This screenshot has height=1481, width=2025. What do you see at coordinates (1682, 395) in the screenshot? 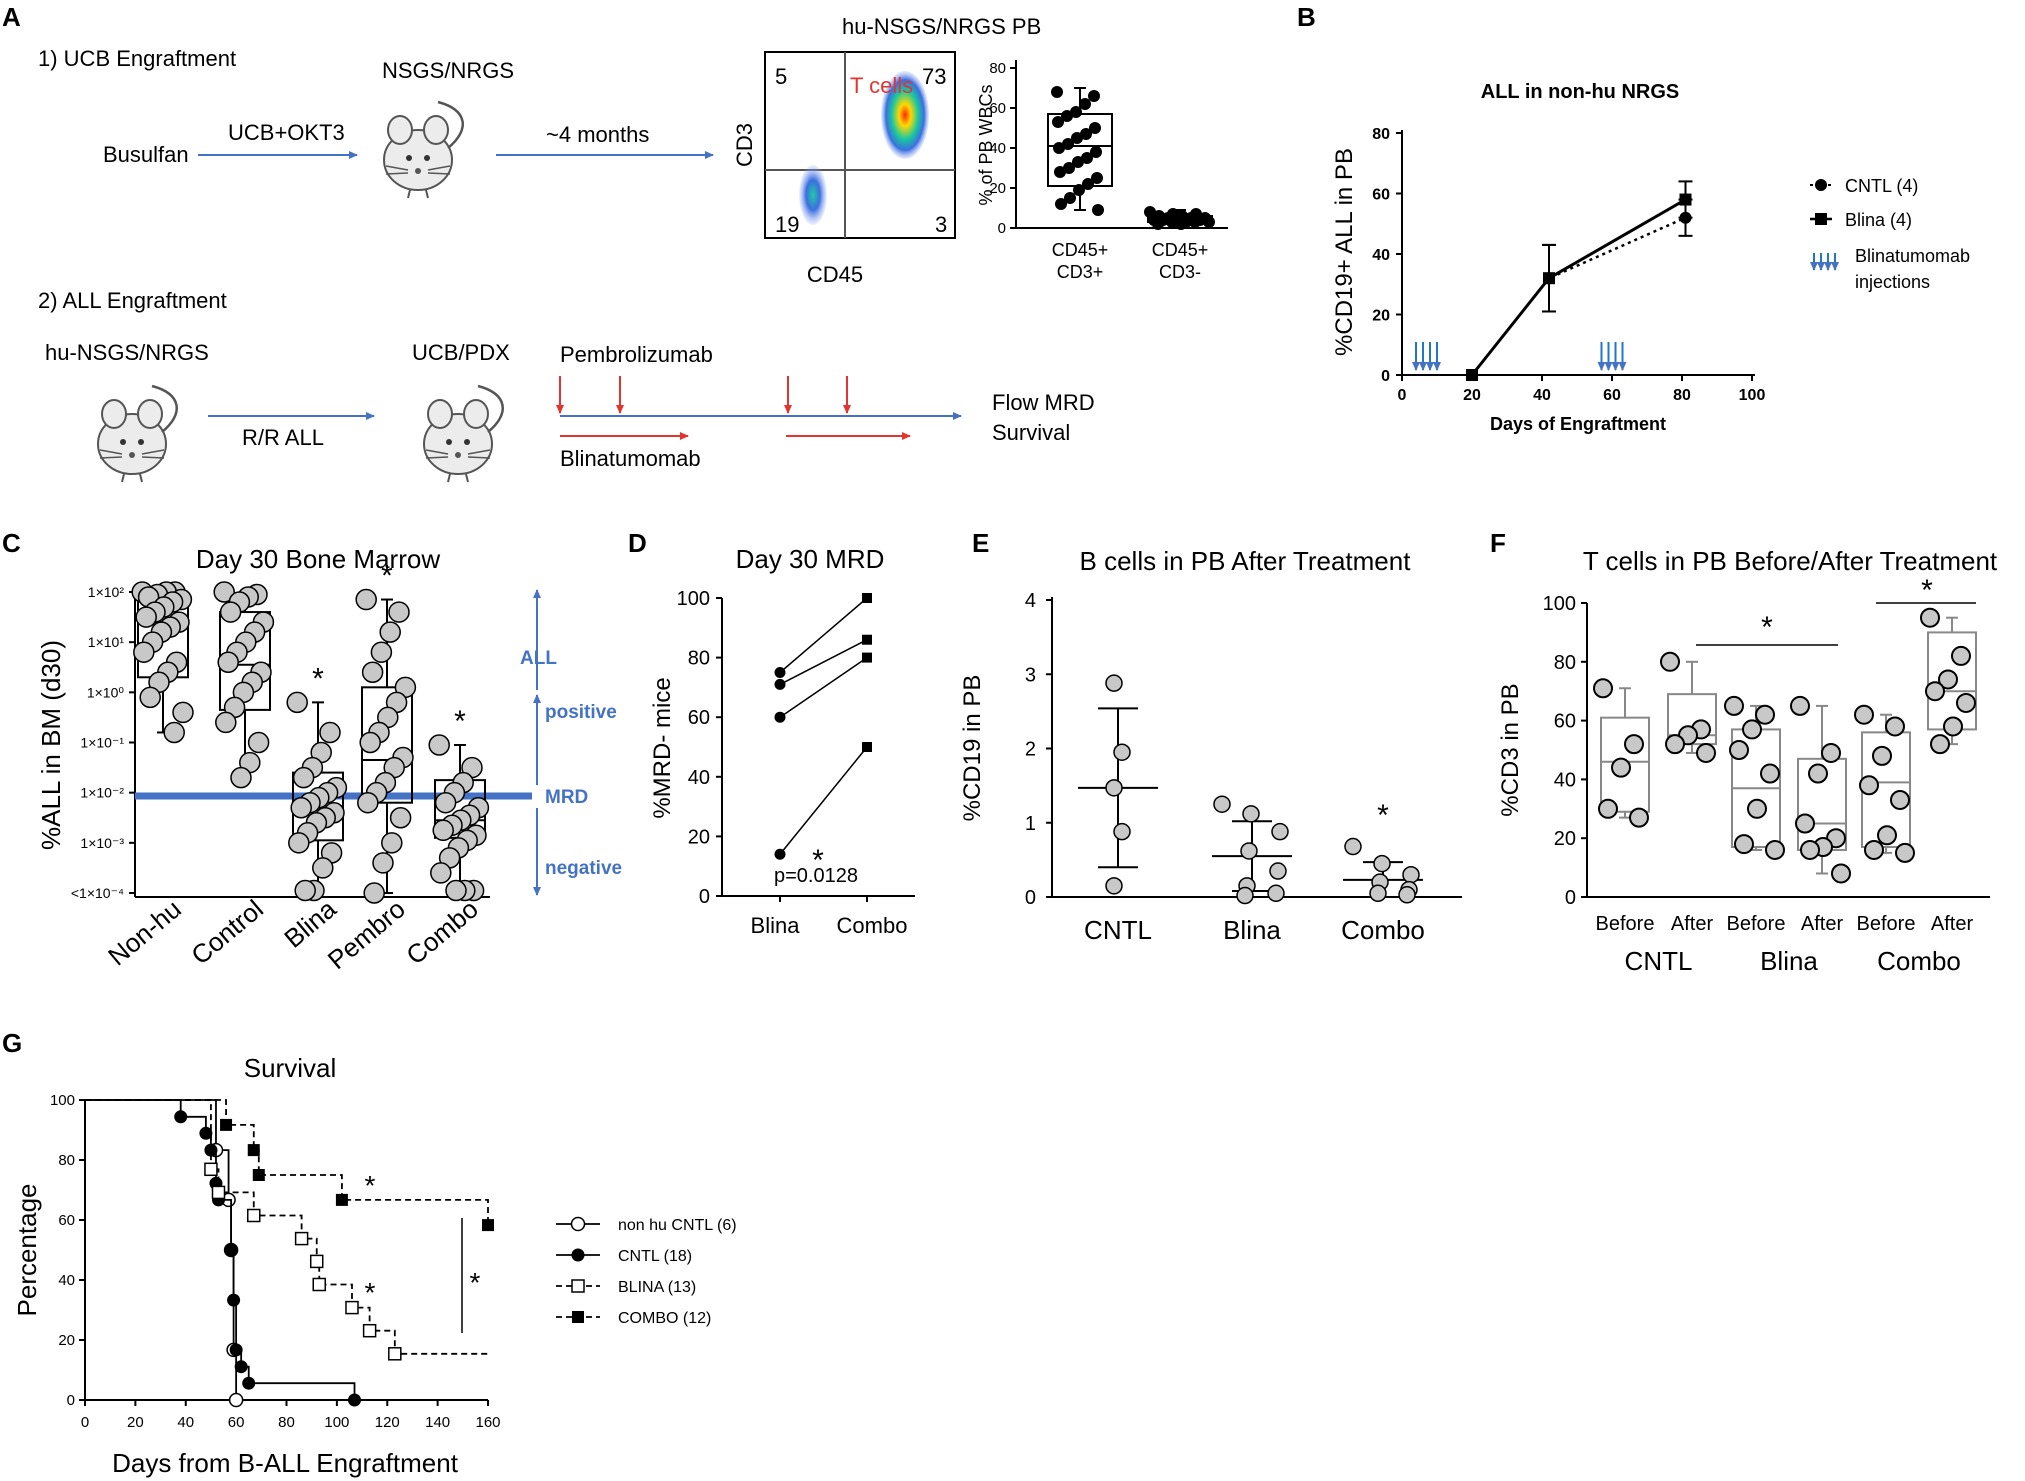
I see `b-xtick-label-80: 80` at bounding box center [1682, 395].